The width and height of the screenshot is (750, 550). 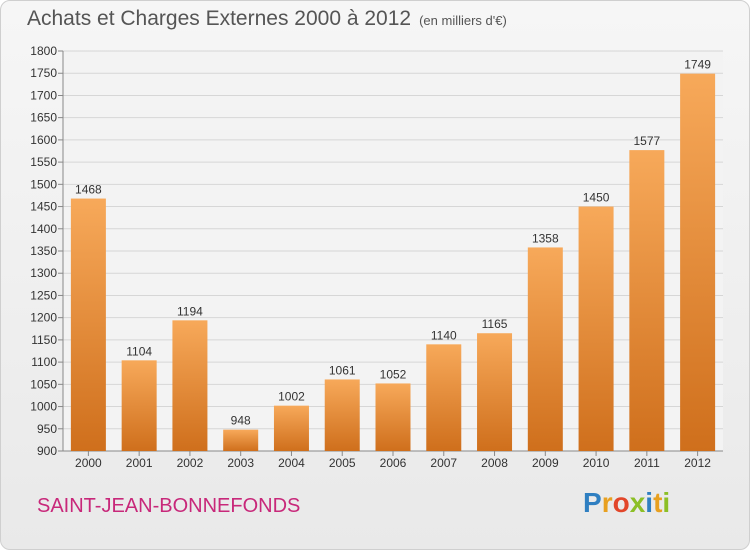 What do you see at coordinates (43, 207) in the screenshot?
I see `y-tick-label: 1450` at bounding box center [43, 207].